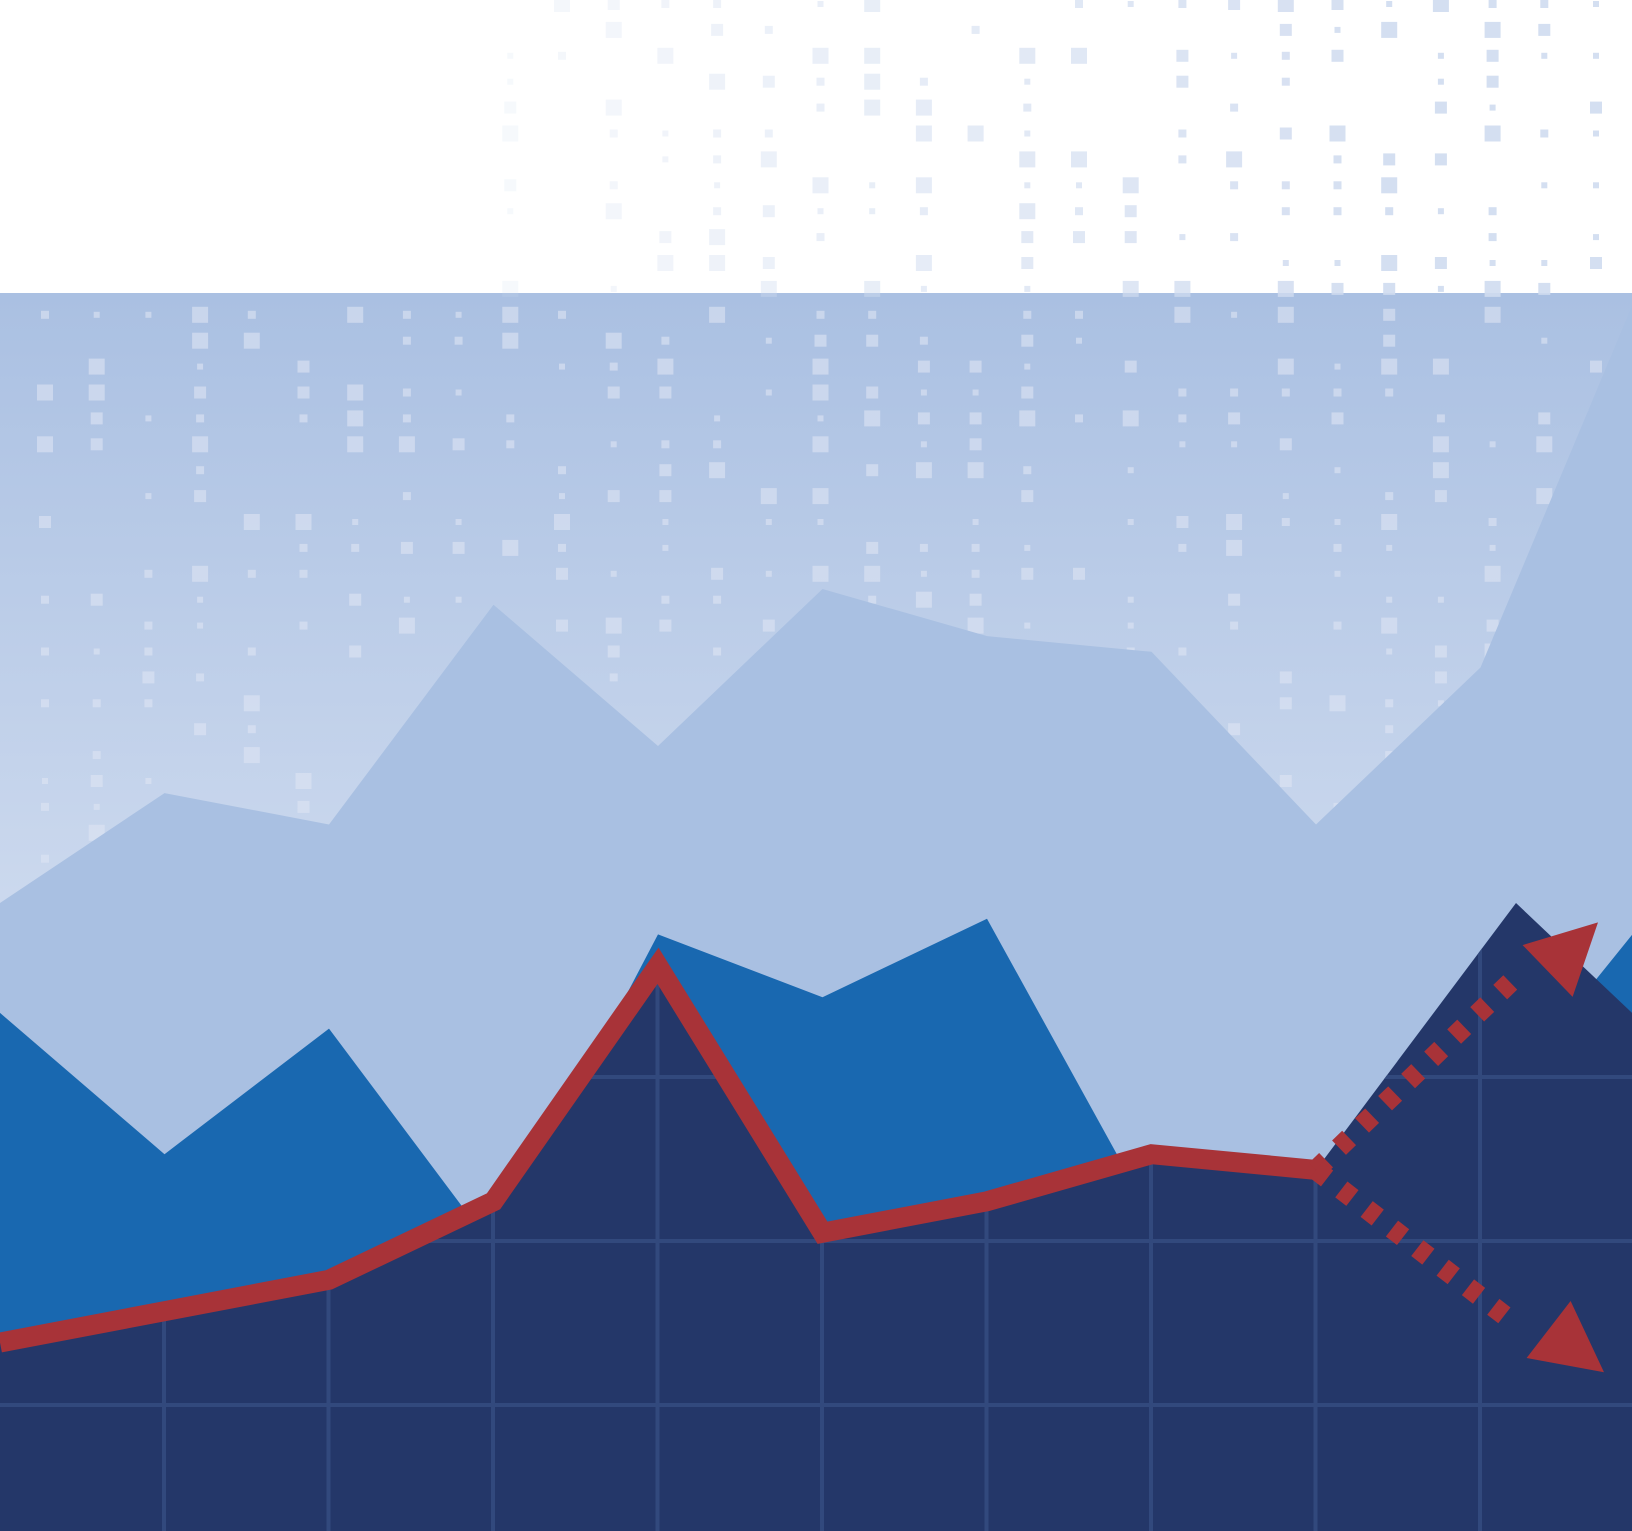  Describe the element at coordinates (1565, 1337) in the screenshot. I see `arrow-down-icon` at that location.